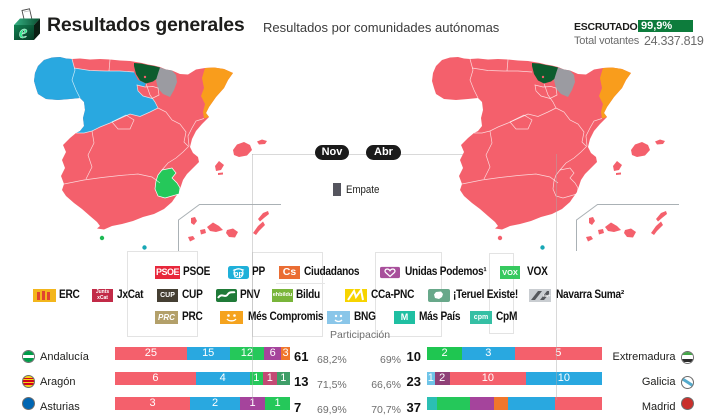 This screenshot has width=716, height=417. I want to click on svg-text: Na+, so click(547, 295).